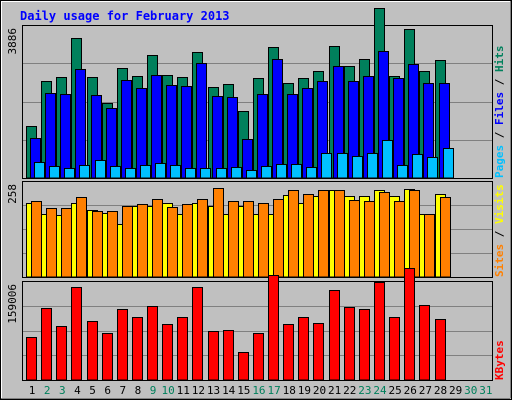  What do you see at coordinates (122, 390) in the screenshot?
I see `day-label-7: 7` at bounding box center [122, 390].